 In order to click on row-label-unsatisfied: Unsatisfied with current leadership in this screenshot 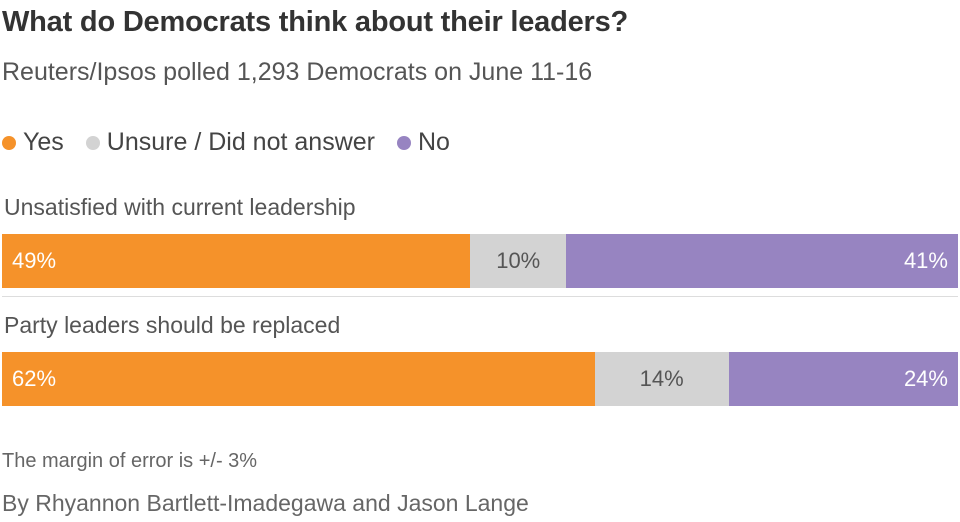, I will do `click(180, 207)`.